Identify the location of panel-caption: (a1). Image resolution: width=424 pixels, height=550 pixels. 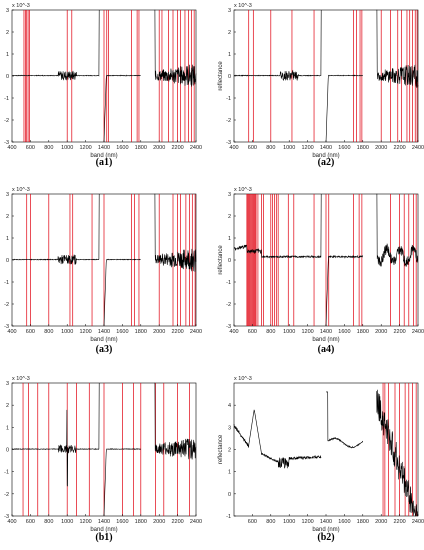
(104, 162).